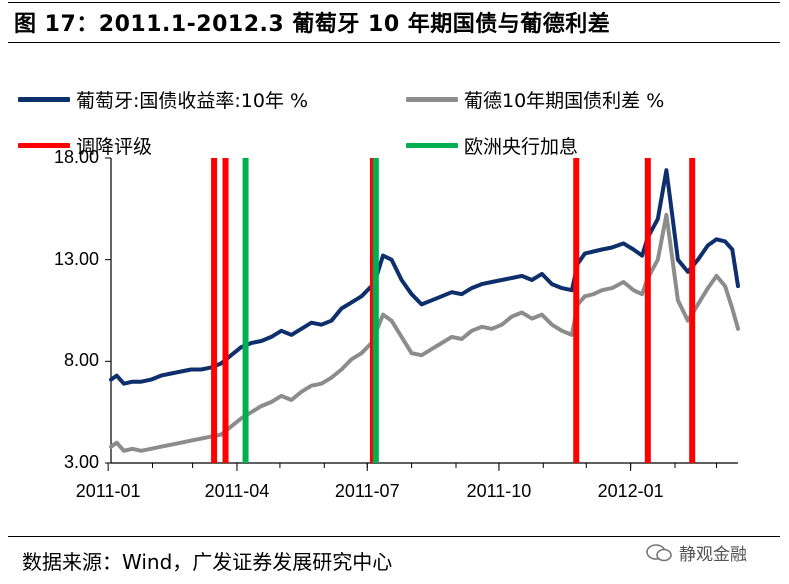 This screenshot has height=584, width=789. Describe the element at coordinates (81, 360) in the screenshot. I see `y-tick-label: 8.00` at that location.